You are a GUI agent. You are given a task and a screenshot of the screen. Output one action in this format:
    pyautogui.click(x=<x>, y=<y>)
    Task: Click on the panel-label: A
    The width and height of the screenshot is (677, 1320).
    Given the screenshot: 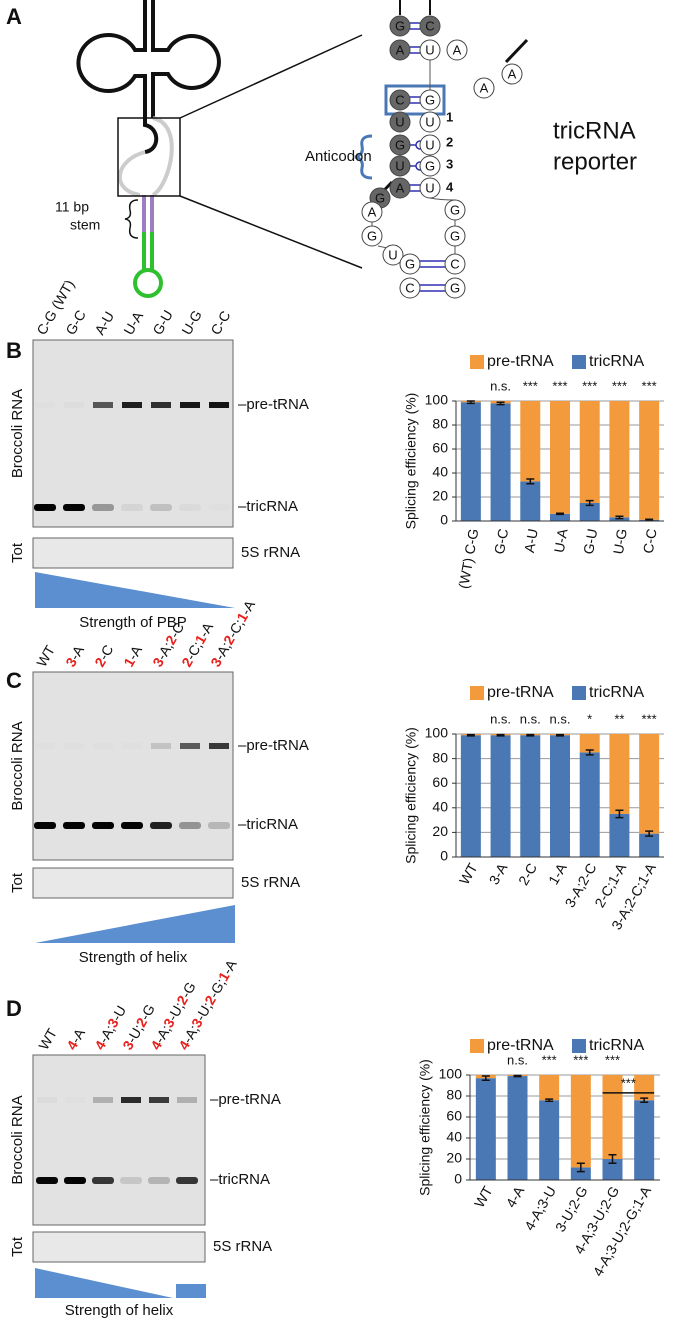 What is the action you would take?
    pyautogui.click(x=14, y=16)
    